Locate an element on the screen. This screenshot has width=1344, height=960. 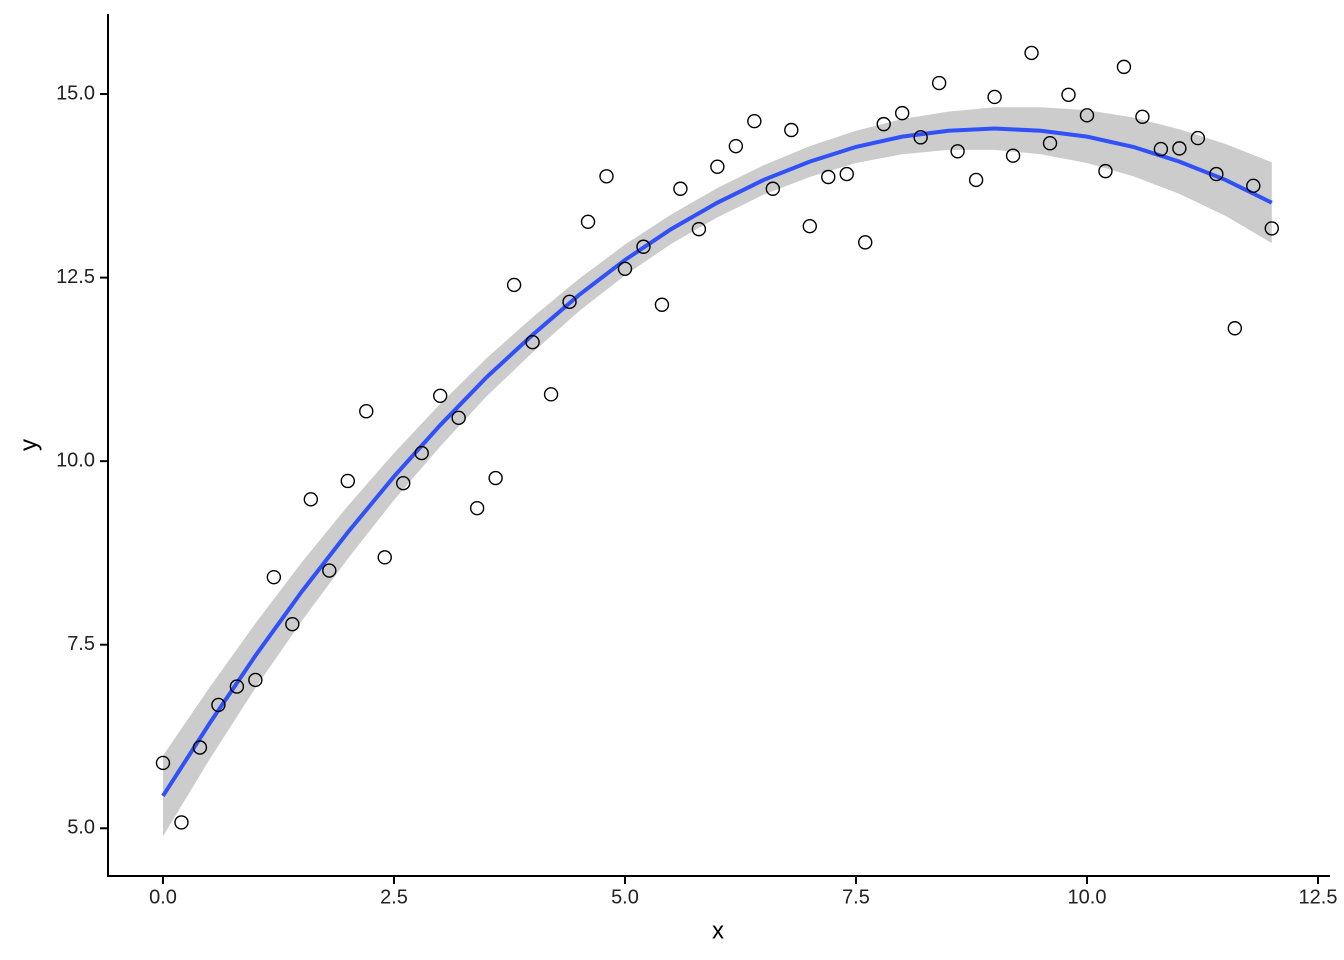
x-tick-label: 7.5 is located at coordinates (856, 897).